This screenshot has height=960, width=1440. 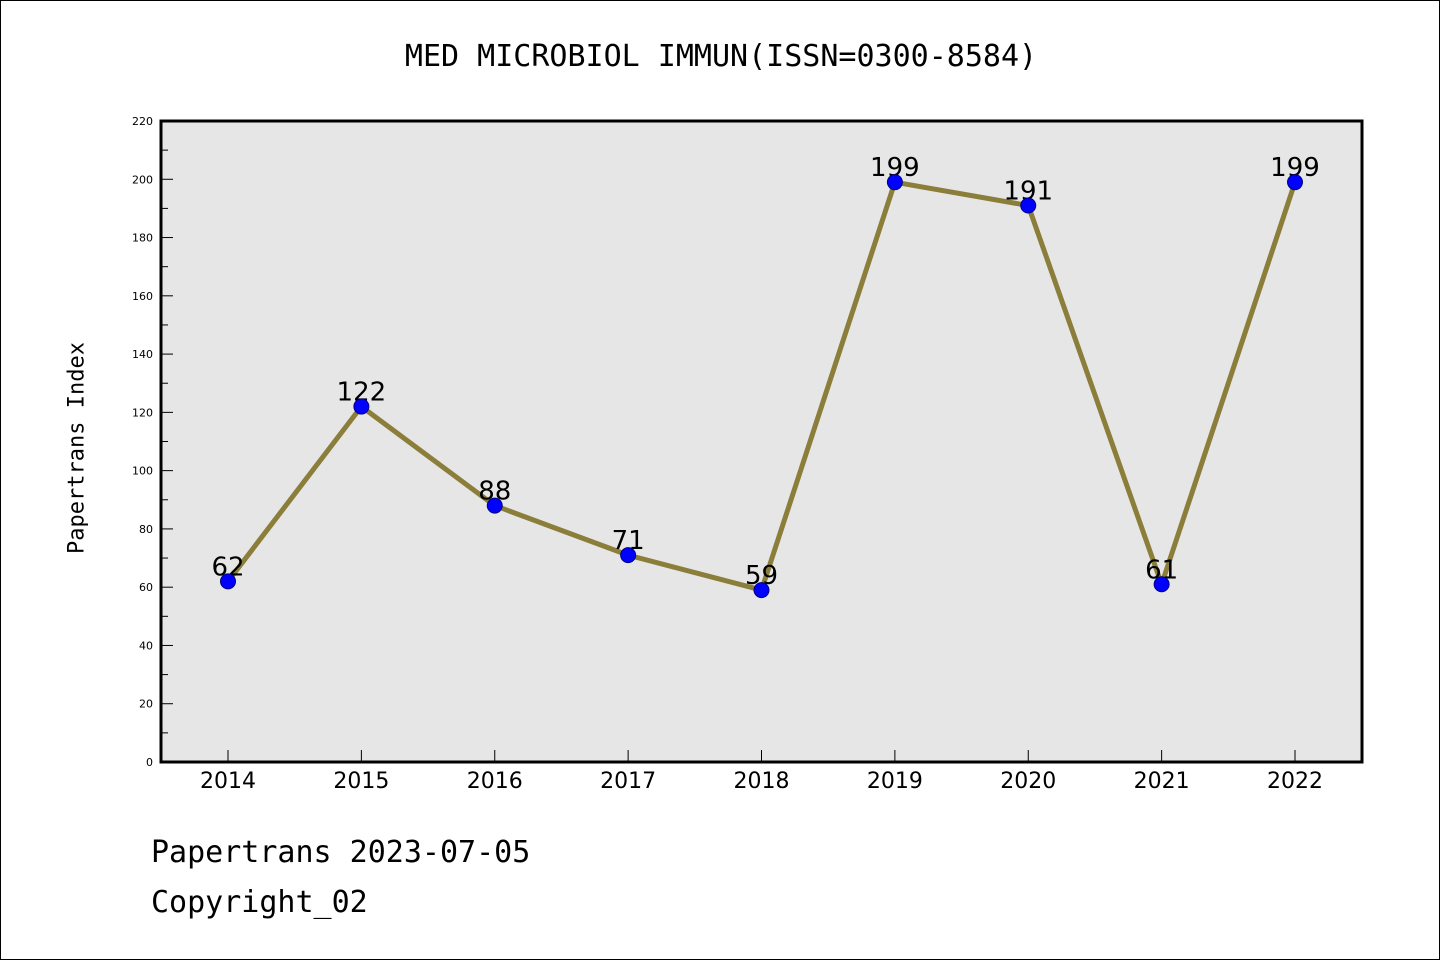 What do you see at coordinates (77, 448) in the screenshot?
I see `y-axis-label: Papertrans Index` at bounding box center [77, 448].